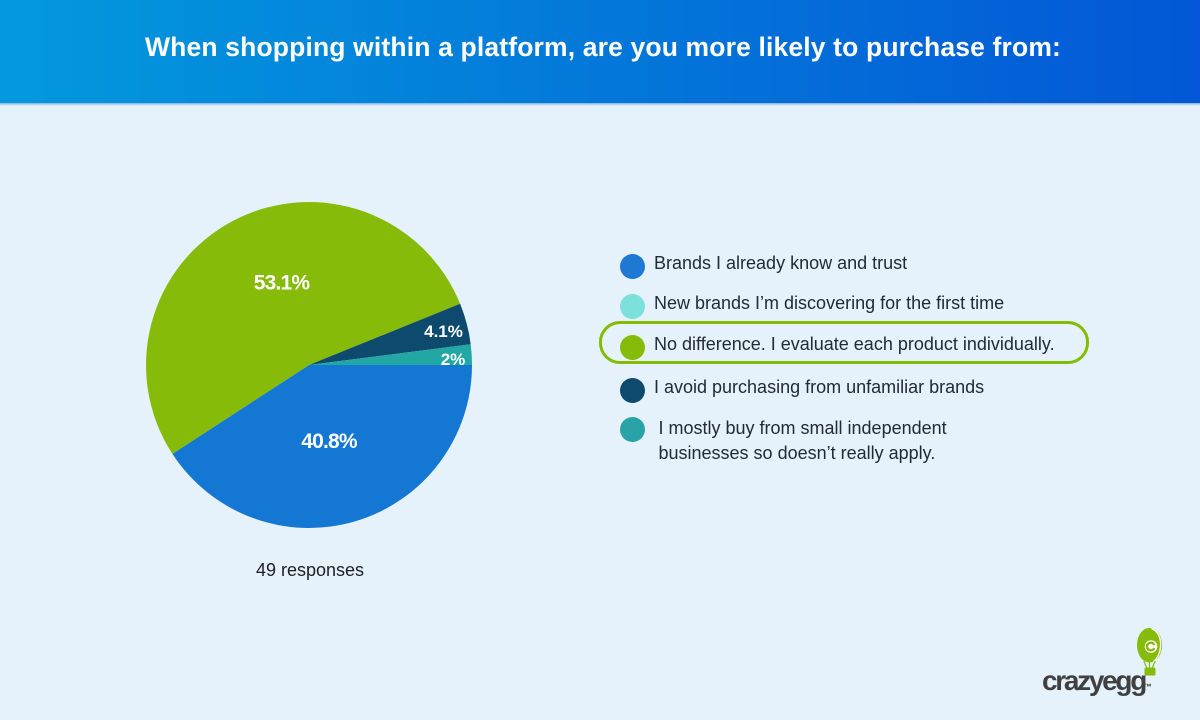 Image resolution: width=1200 pixels, height=720 pixels. I want to click on svg-text: 40.8%, so click(329, 441).